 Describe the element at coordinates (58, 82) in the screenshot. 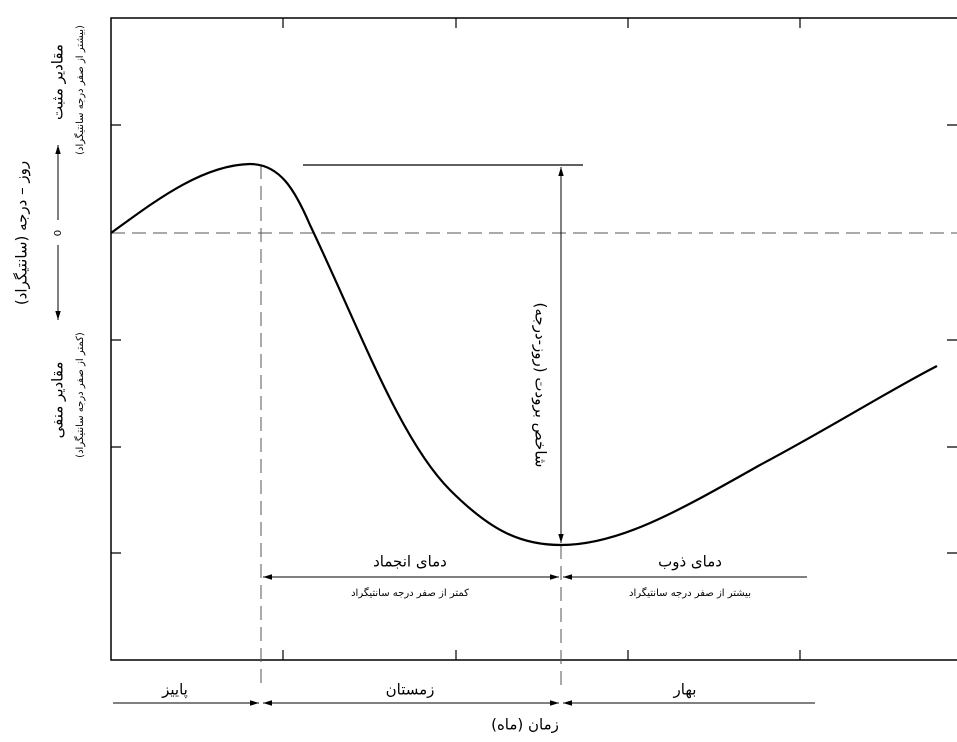

I see `positive-label: مقادیر مثبت` at that location.